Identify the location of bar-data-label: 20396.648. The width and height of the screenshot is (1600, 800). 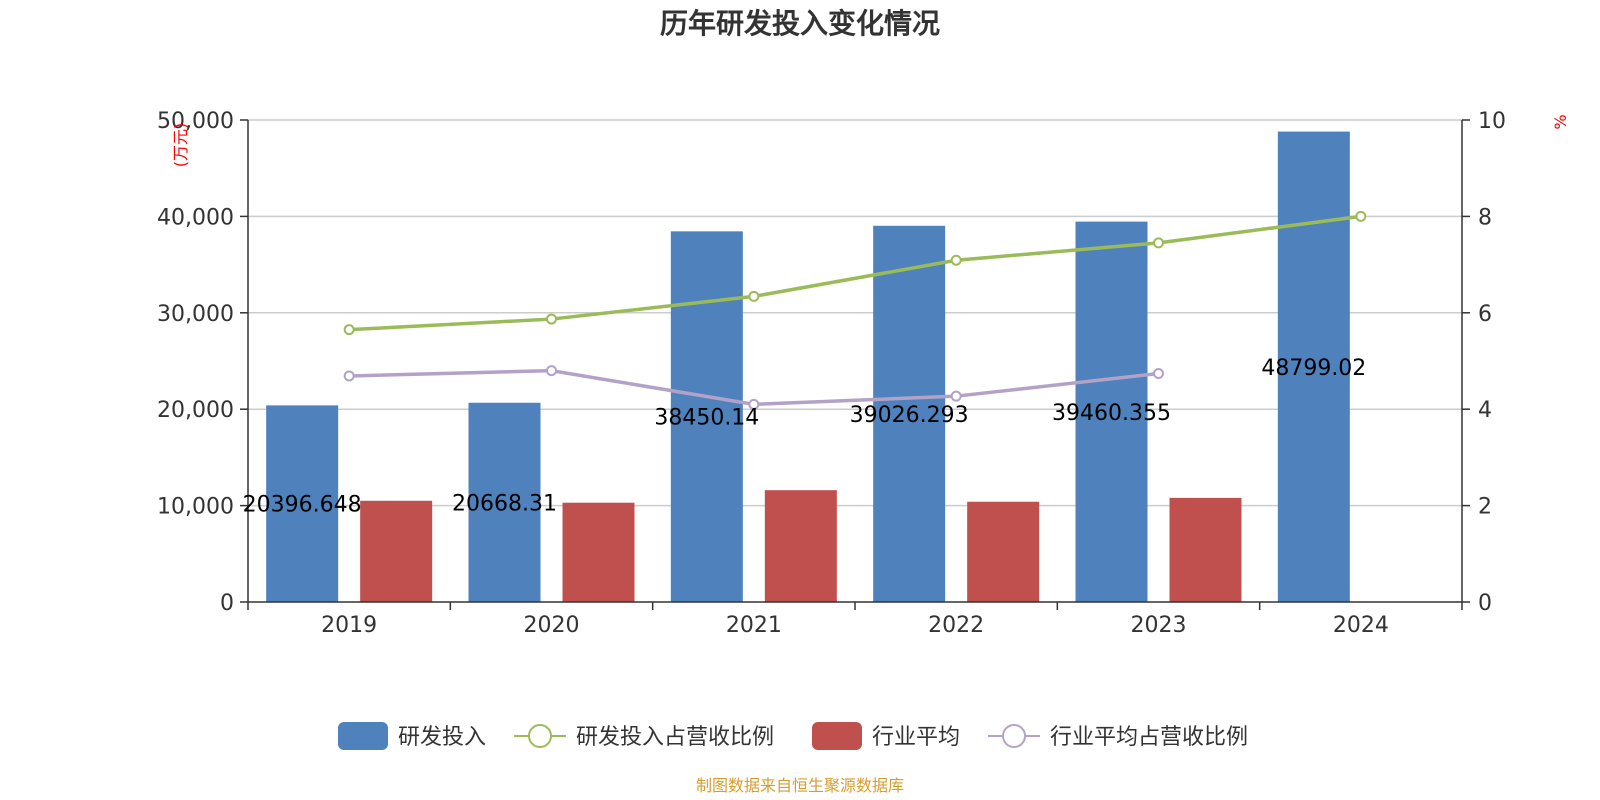
(302, 505).